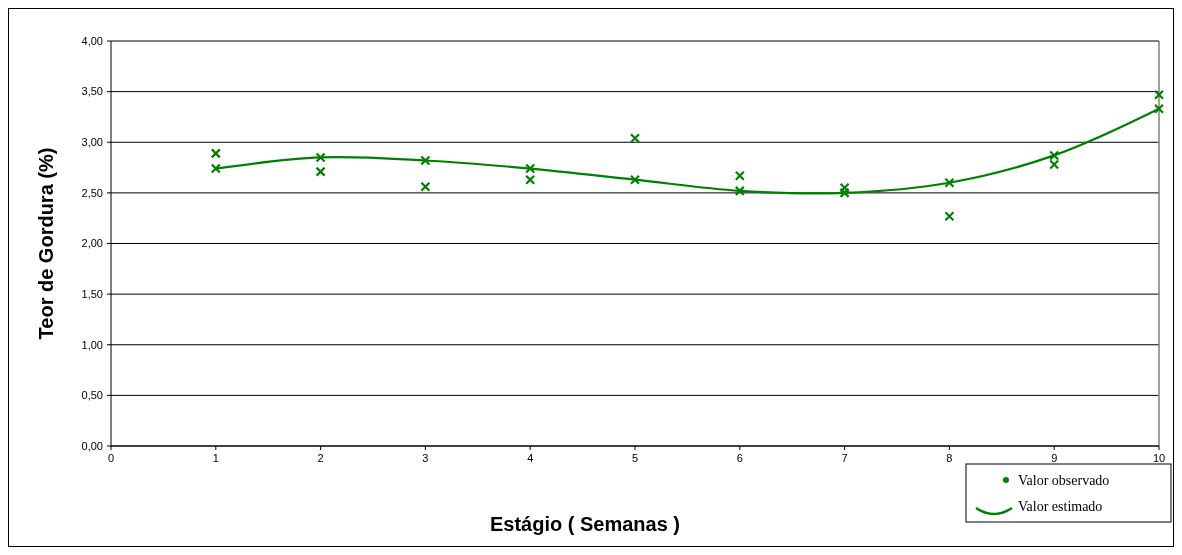 The height and width of the screenshot is (555, 1182). What do you see at coordinates (92, 91) in the screenshot?
I see `y-tick-label: 3,50` at bounding box center [92, 91].